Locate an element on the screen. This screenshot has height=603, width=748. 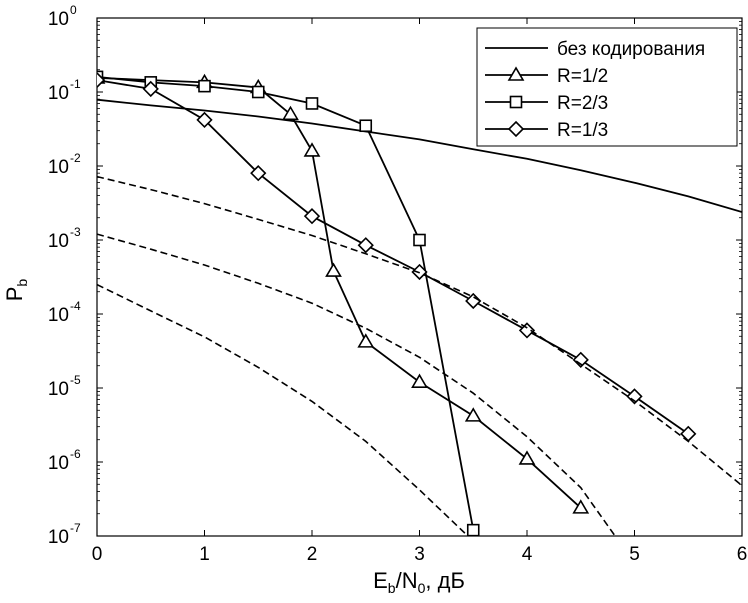
x-tick-label: 0 is located at coordinates (97, 554).